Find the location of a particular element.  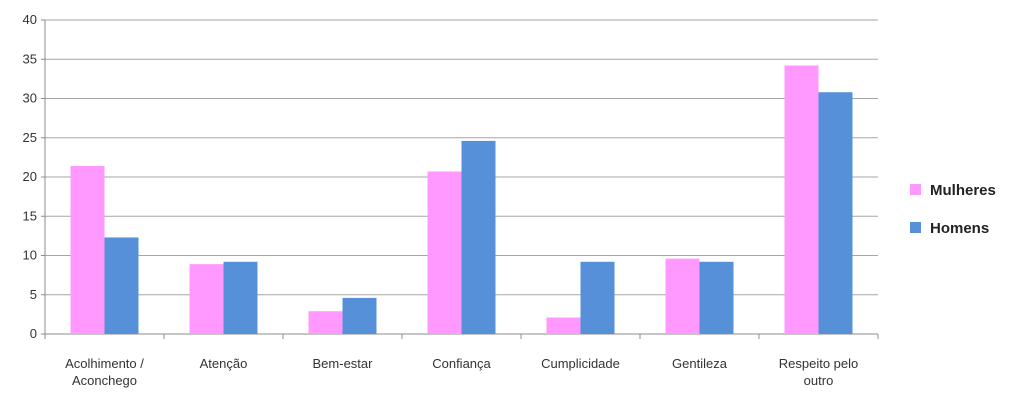

legend-swatch-mulheres is located at coordinates (915, 189).